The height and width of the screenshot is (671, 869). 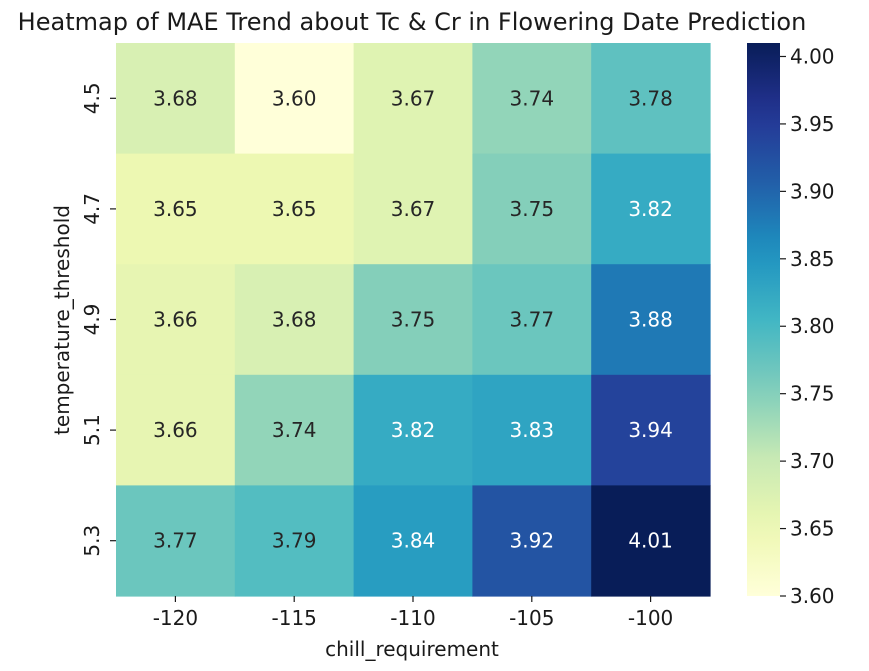 I want to click on colorbar, so click(x=763, y=319).